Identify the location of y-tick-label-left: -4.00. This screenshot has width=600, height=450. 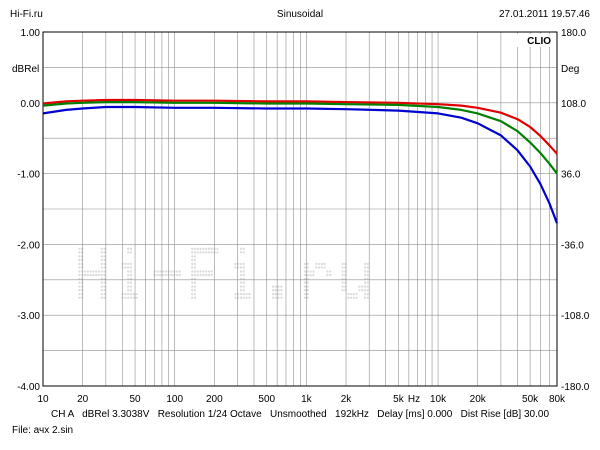
(28, 387).